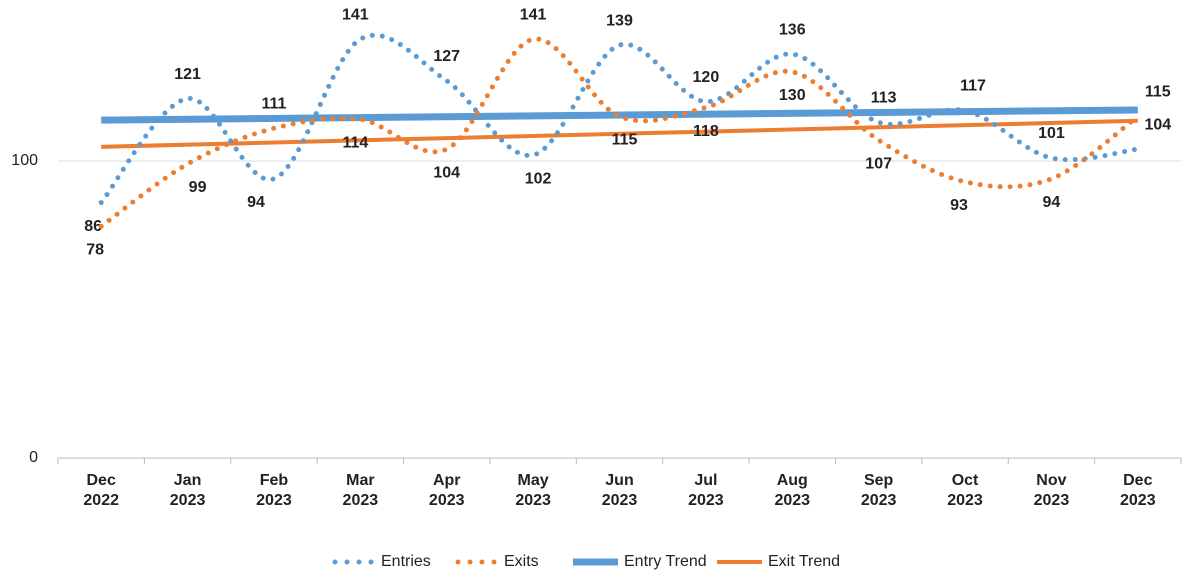 The height and width of the screenshot is (575, 1182). I want to click on data-label: 99, so click(198, 187).